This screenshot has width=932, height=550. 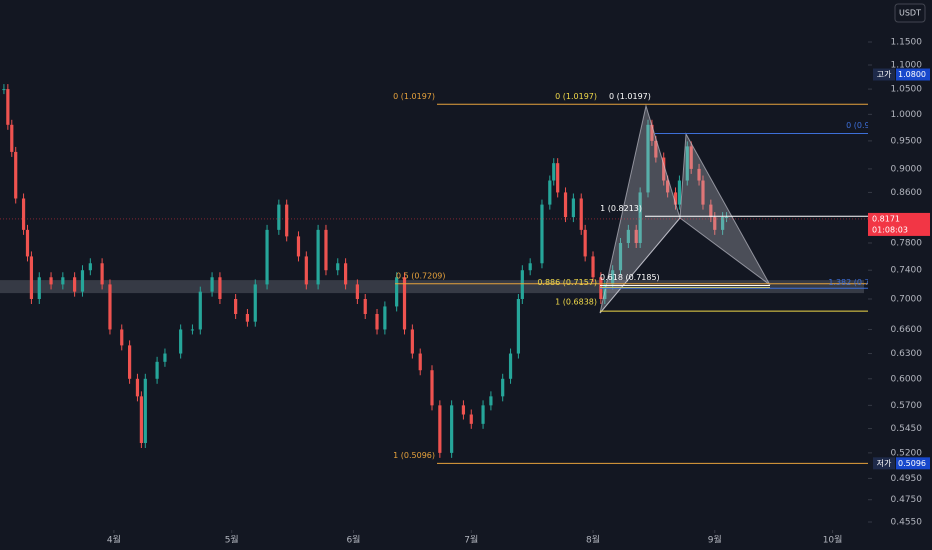 What do you see at coordinates (913, 74) in the screenshot?
I see `high-tag-box` at bounding box center [913, 74].